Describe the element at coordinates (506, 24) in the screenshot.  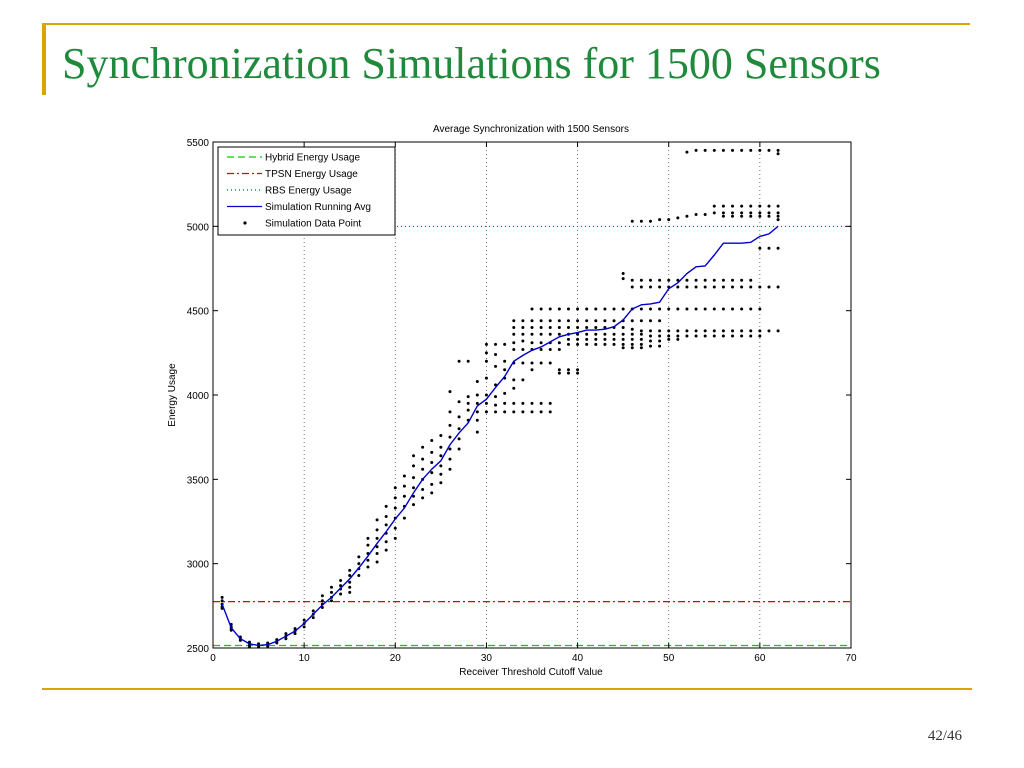
I see `top-rule` at that location.